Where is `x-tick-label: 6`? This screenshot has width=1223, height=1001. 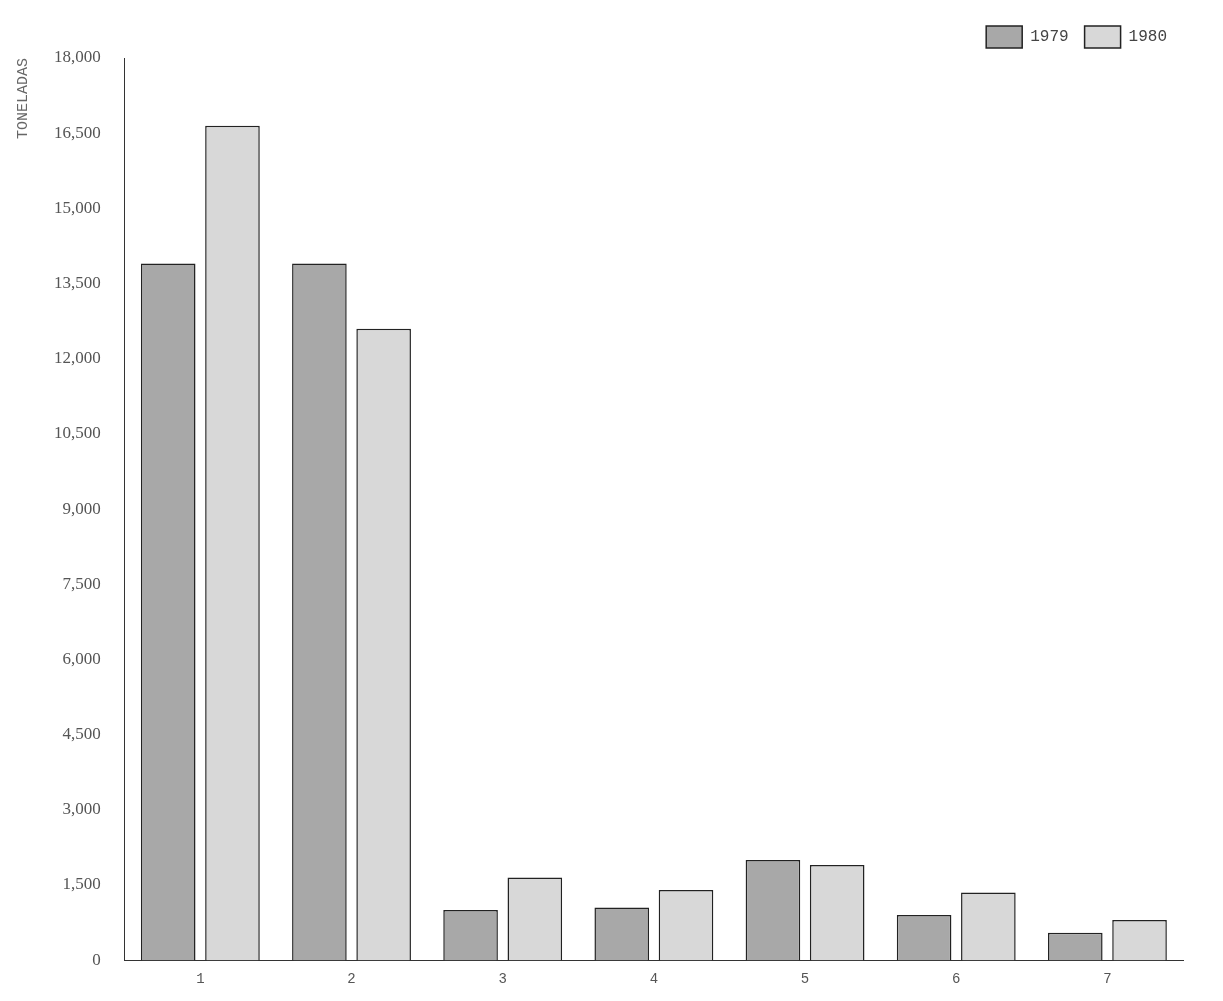
x-tick-label: 6 is located at coordinates (956, 979).